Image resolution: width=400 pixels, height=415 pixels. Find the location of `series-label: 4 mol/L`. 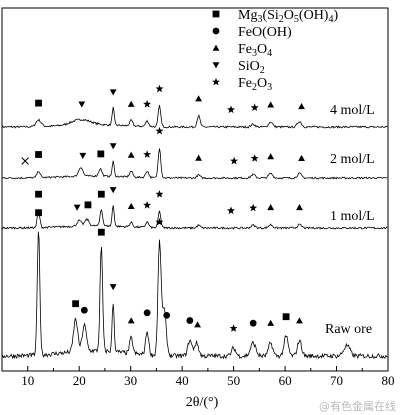

series-label: 4 mol/L is located at coordinates (352, 110).